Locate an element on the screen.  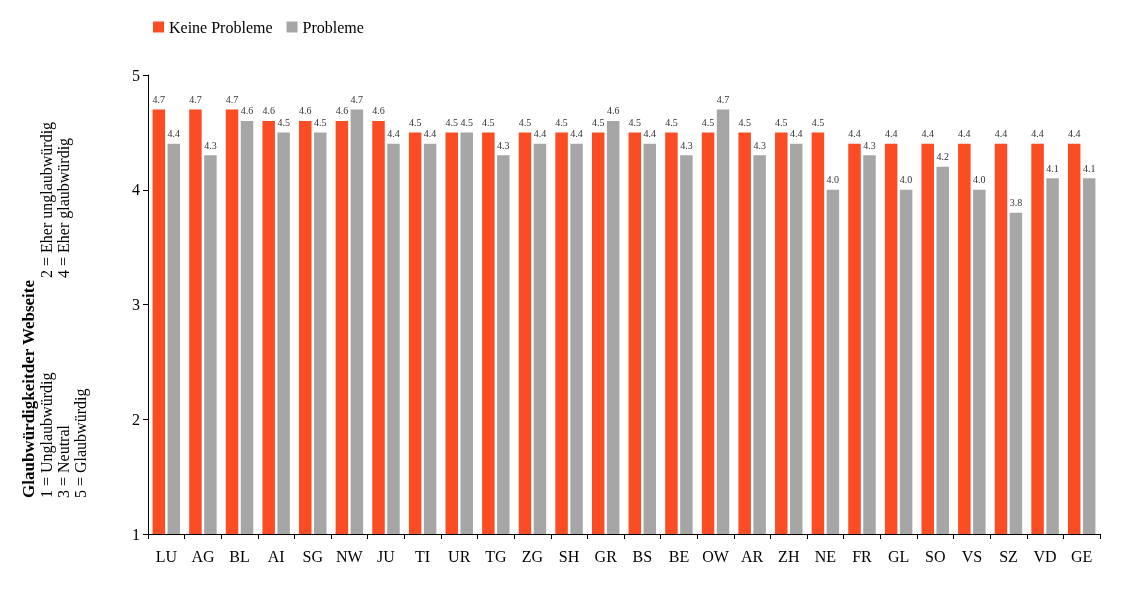
x-tick-label: LU is located at coordinates (166, 556).